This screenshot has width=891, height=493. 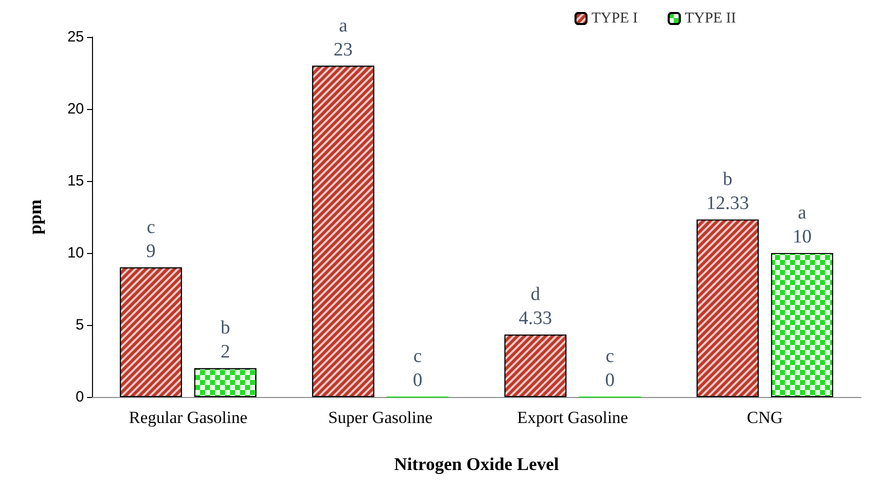 What do you see at coordinates (188, 417) in the screenshot?
I see `x-tick-label: Regular Gasoline` at bounding box center [188, 417].